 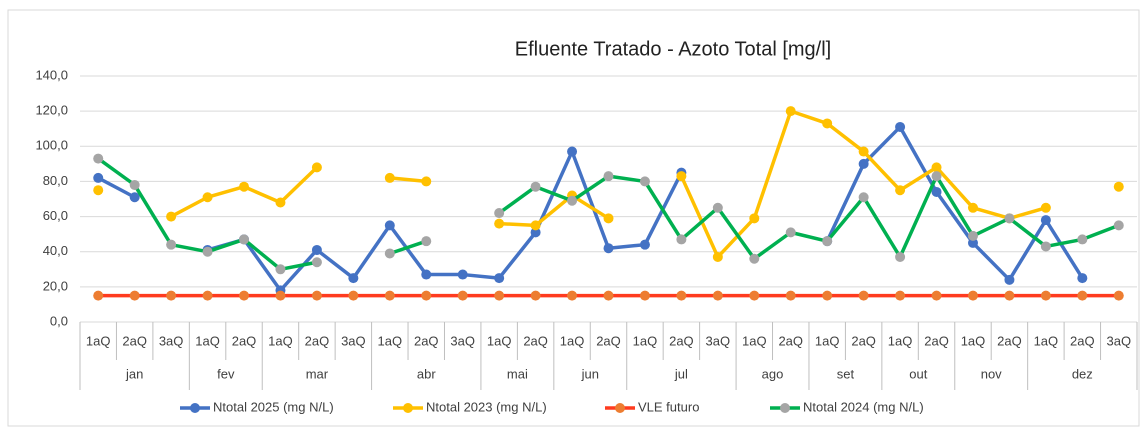 What do you see at coordinates (55, 250) in the screenshot?
I see `y-tick-label: 40,0` at bounding box center [55, 250].